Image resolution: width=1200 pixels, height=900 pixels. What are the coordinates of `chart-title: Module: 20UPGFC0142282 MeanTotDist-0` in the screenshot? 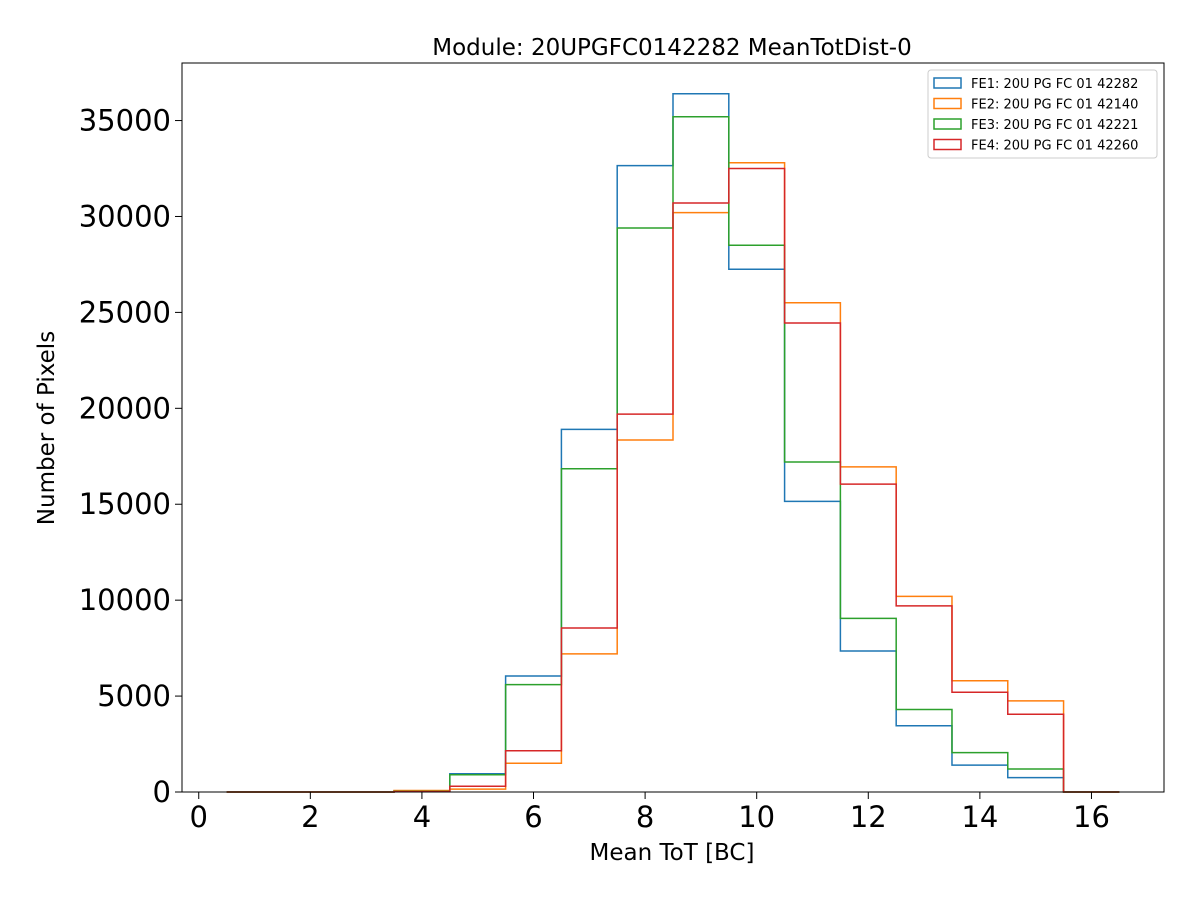 It's located at (671, 48).